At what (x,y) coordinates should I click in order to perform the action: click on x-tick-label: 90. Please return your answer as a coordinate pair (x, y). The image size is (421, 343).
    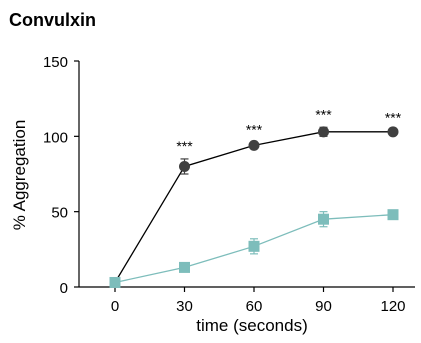
    Looking at the image, I should click on (323, 306).